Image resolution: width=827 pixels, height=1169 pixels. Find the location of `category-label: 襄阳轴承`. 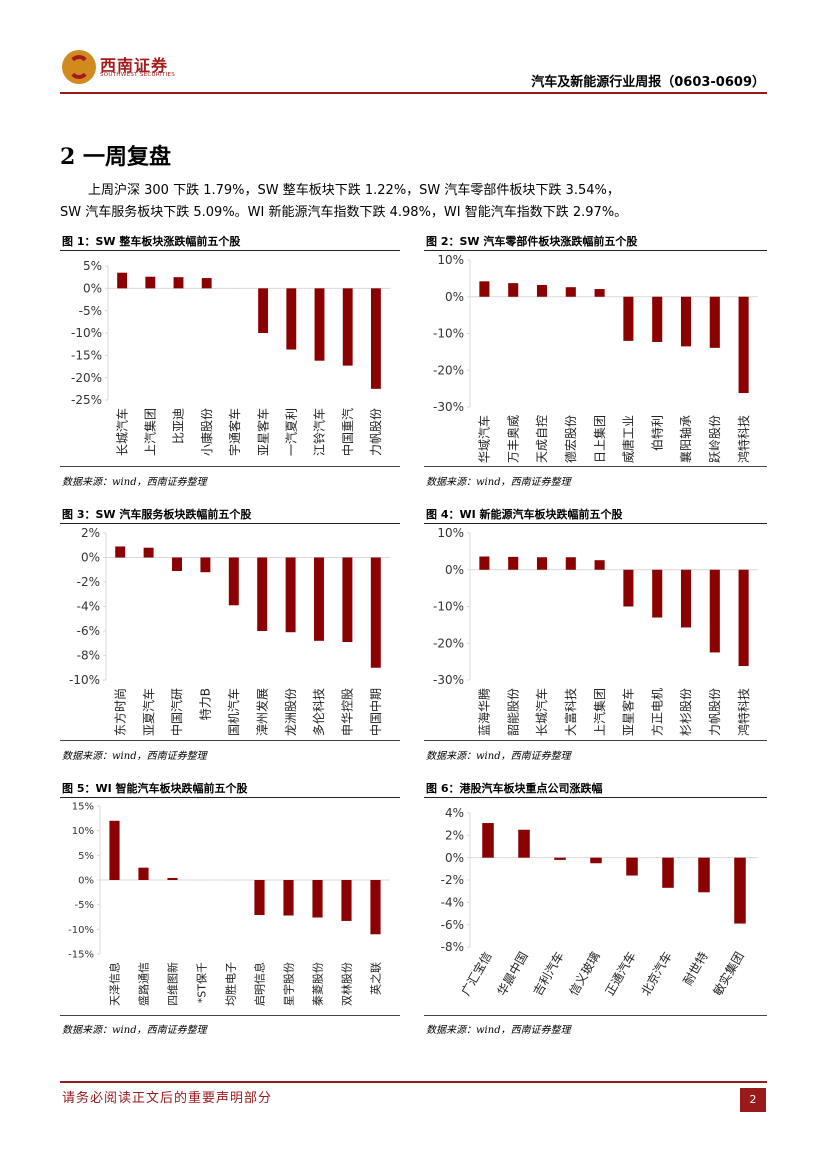

category-label: 襄阳轴承 is located at coordinates (685, 439).